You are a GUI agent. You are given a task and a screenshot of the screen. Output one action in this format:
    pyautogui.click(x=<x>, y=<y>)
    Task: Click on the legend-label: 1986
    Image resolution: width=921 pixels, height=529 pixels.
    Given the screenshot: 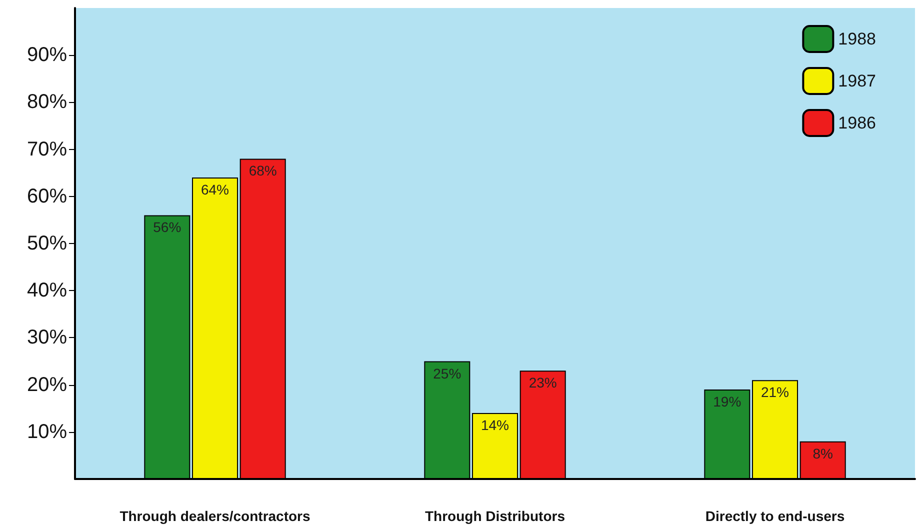 What is the action you would take?
    pyautogui.click(x=857, y=123)
    